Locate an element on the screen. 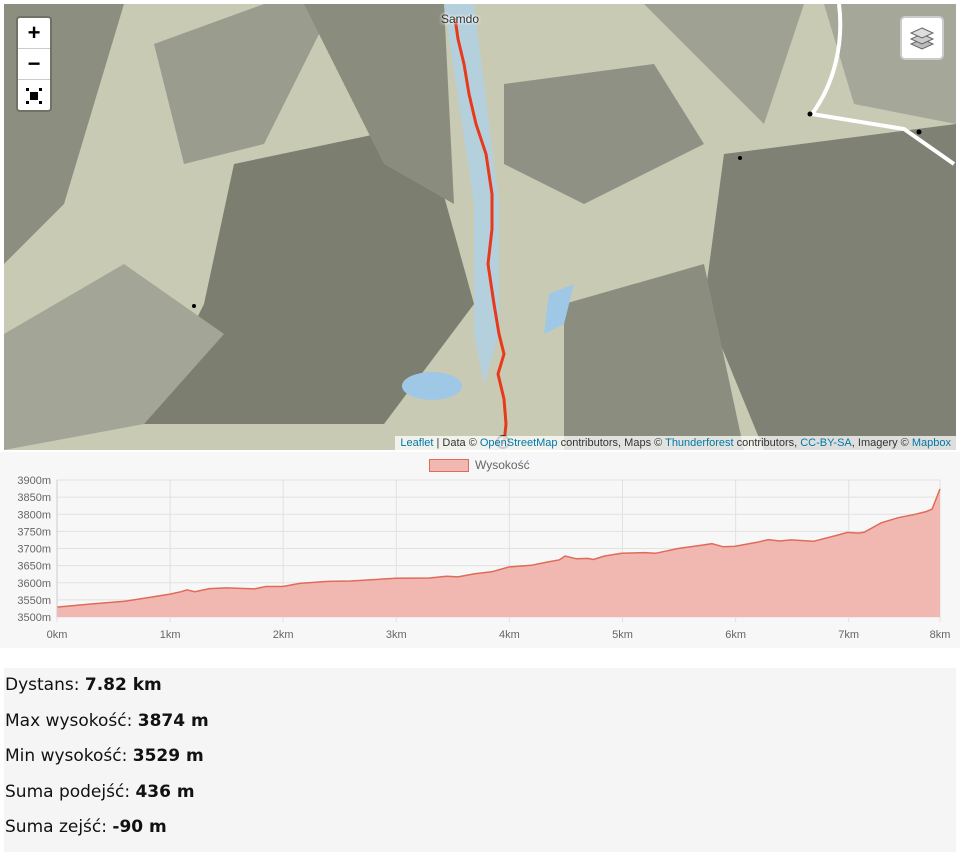  y-tick-label: 3750m is located at coordinates (34, 532).